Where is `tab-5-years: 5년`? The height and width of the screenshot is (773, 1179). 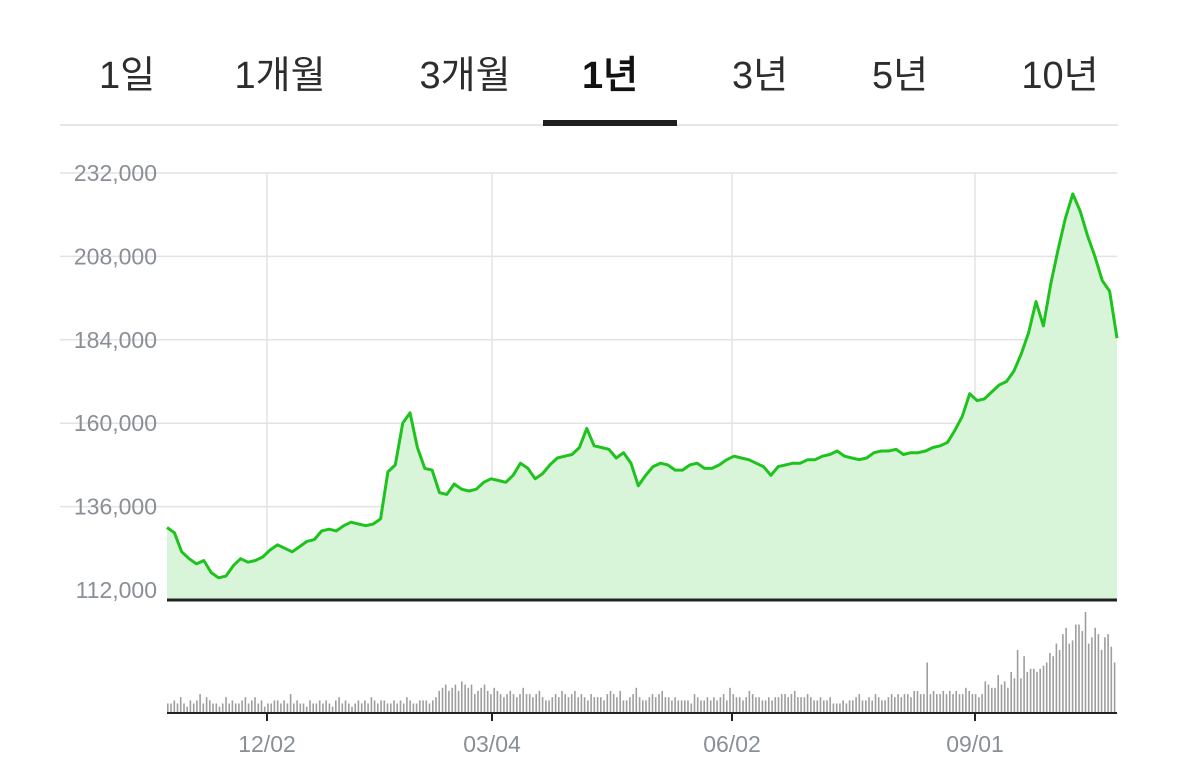
tab-5-years: 5년 is located at coordinates (900, 76).